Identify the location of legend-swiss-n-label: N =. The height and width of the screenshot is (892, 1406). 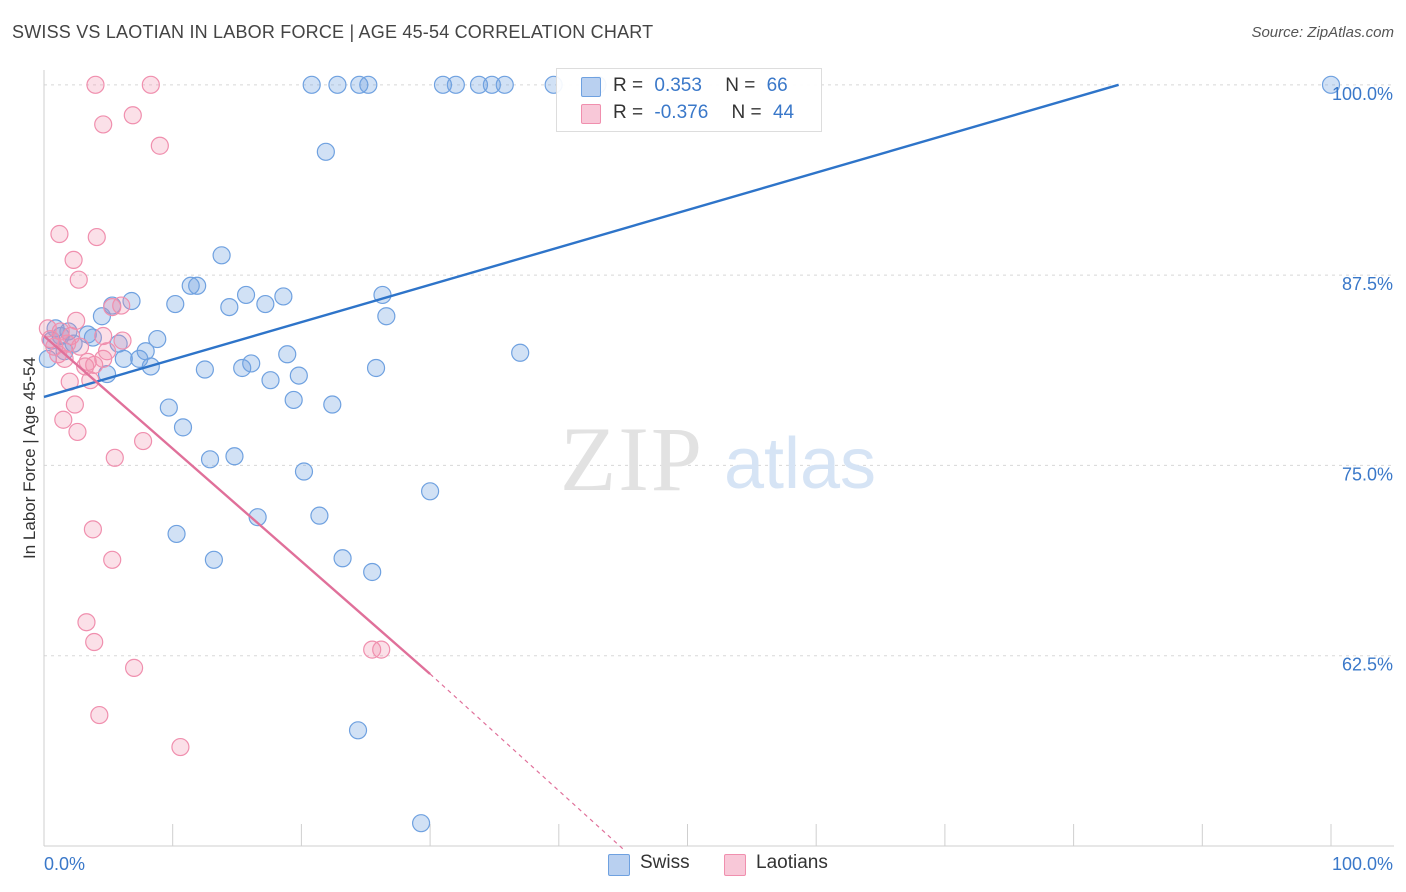
(740, 85).